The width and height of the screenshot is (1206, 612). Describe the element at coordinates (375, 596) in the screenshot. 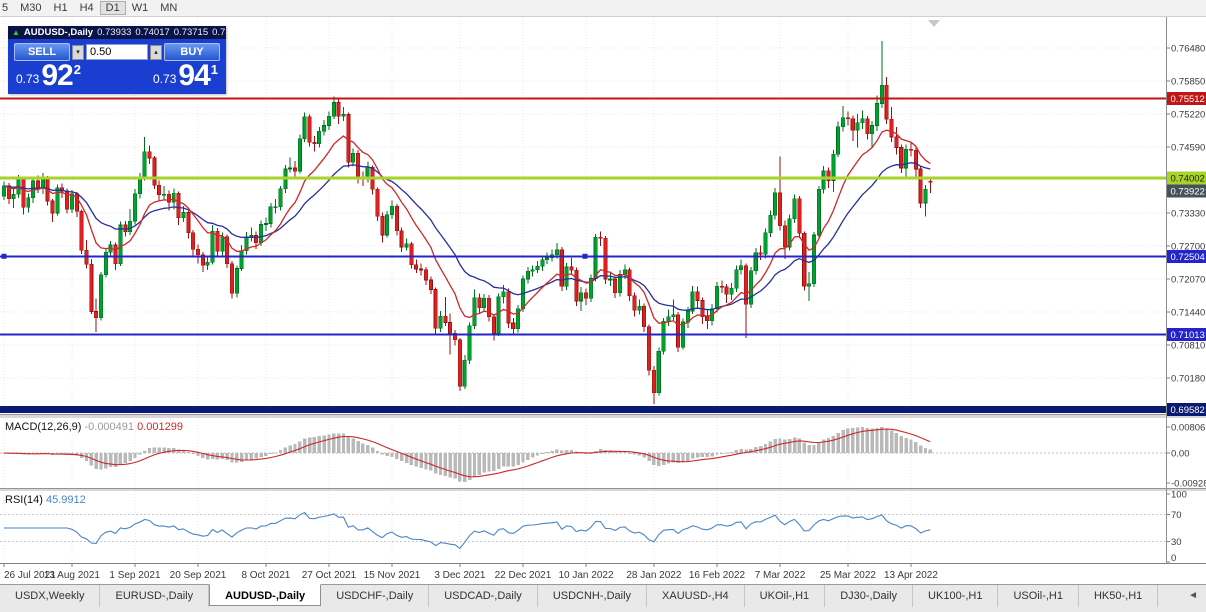

I see `tab-usdchf-daily: USDCHF-,Daily` at that location.